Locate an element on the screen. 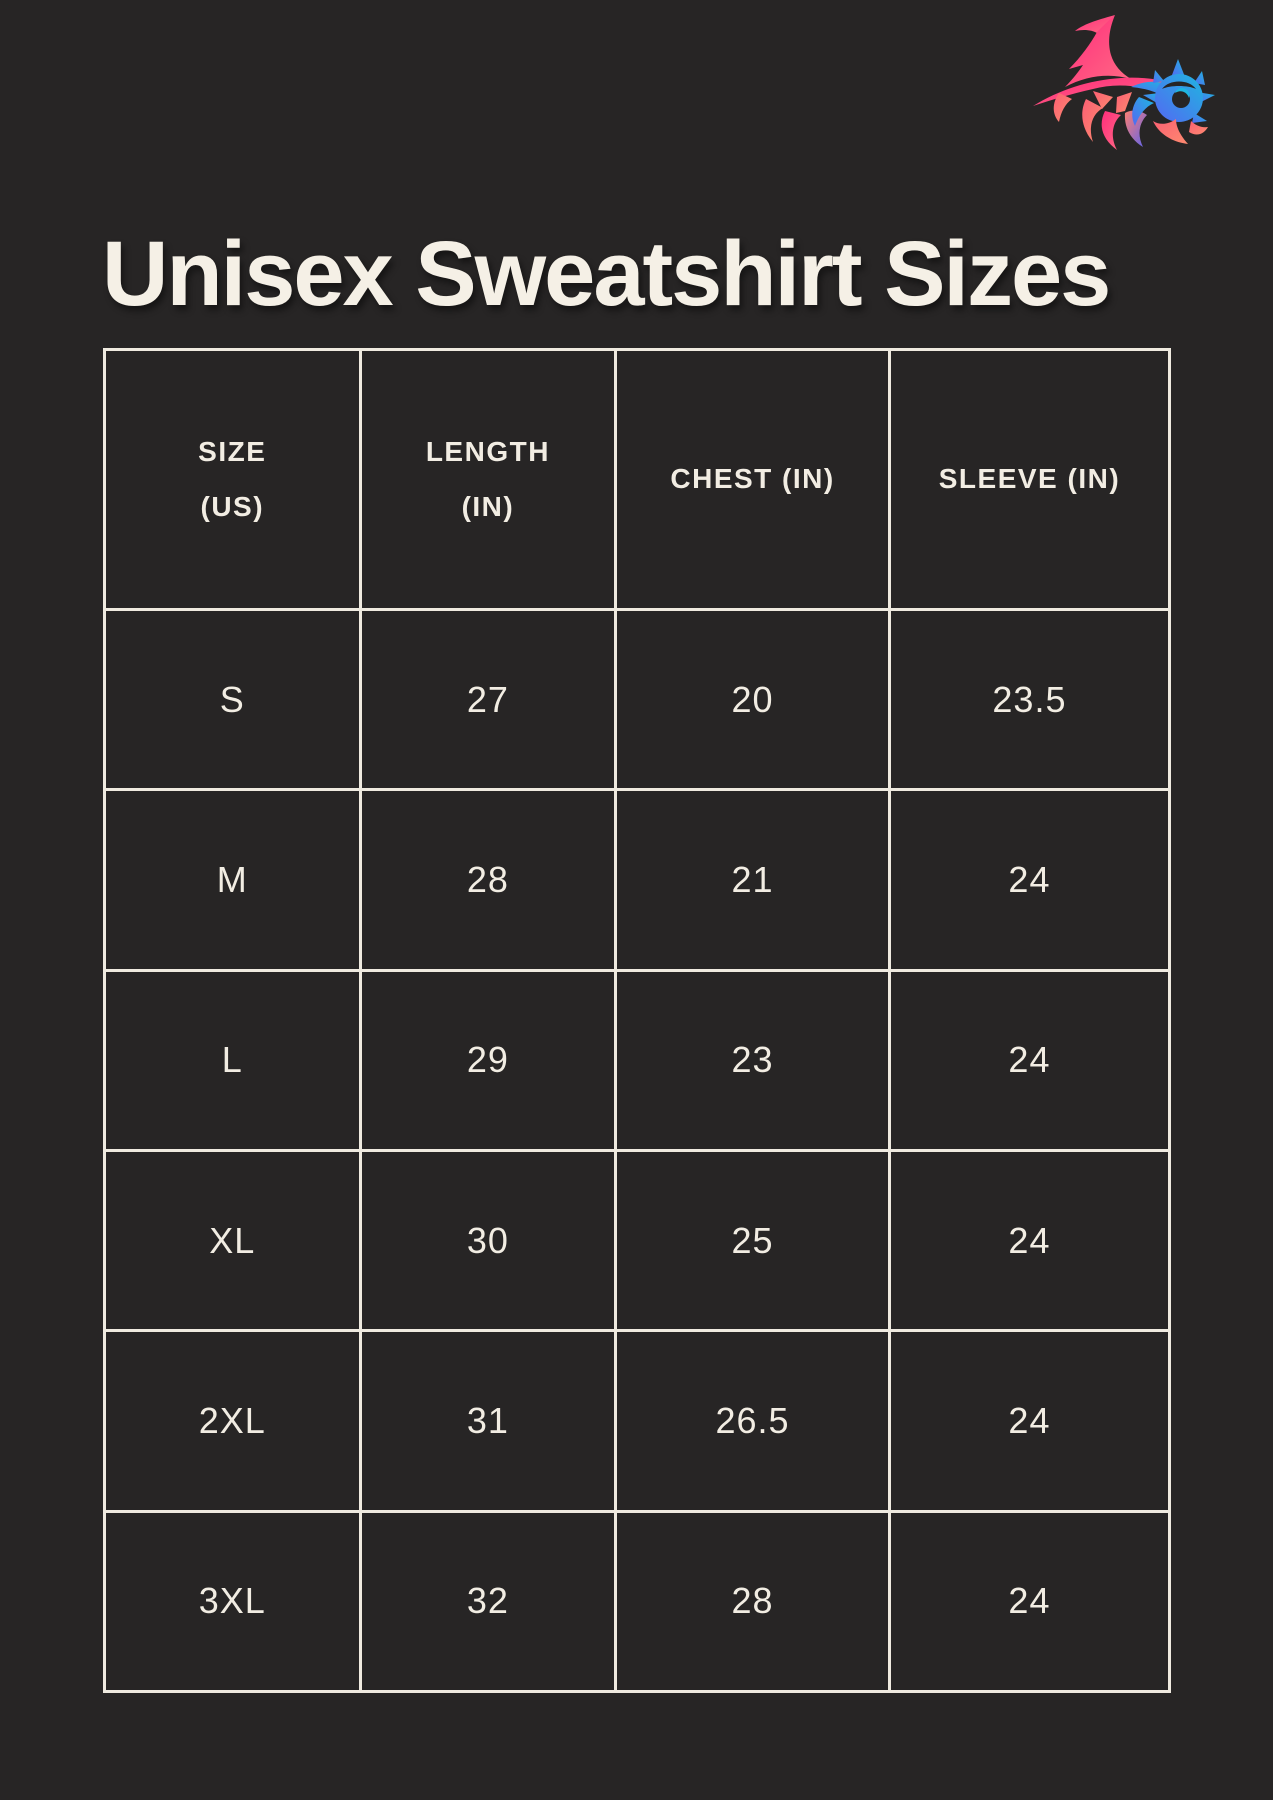 The image size is (1273, 1800). length-cell: 30 is located at coordinates (488, 1240).